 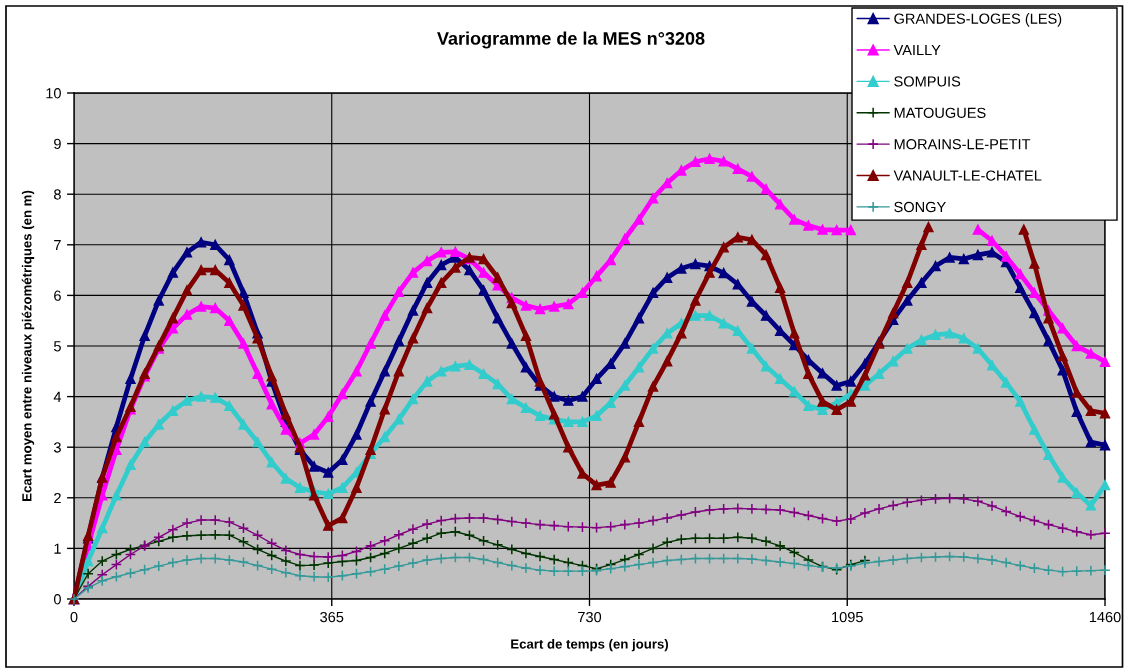 What do you see at coordinates (571, 40) in the screenshot?
I see `chart-title: Variogramme de la MES n°3208` at bounding box center [571, 40].